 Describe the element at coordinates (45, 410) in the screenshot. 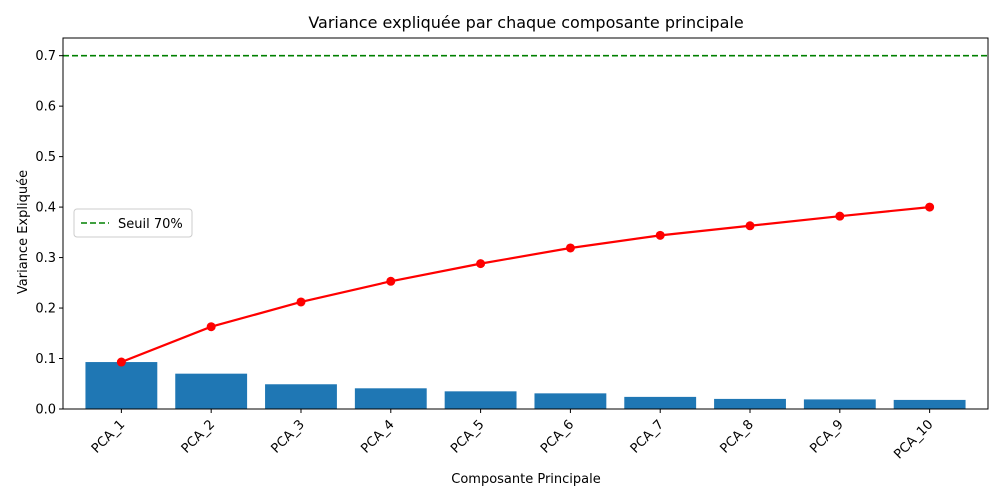

I see `y-tick-label: 0.0` at that location.